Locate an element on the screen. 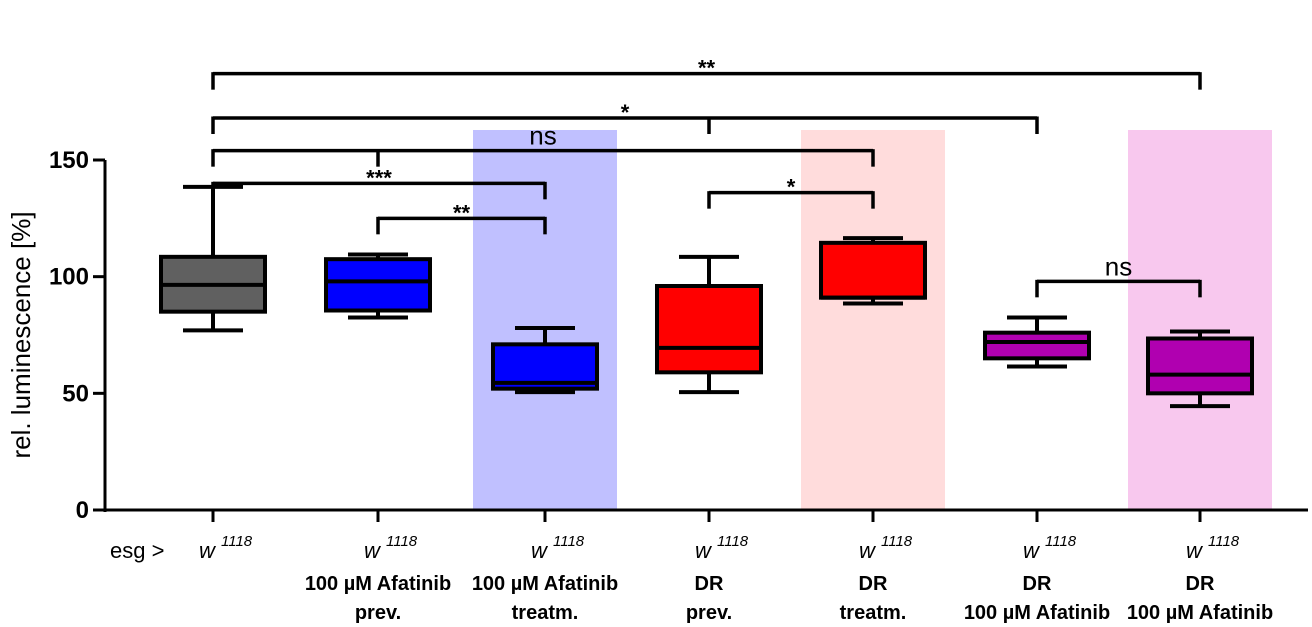 Image resolution: width=1312 pixels, height=627 pixels. y-tick-label-100: 100 is located at coordinates (69, 277).